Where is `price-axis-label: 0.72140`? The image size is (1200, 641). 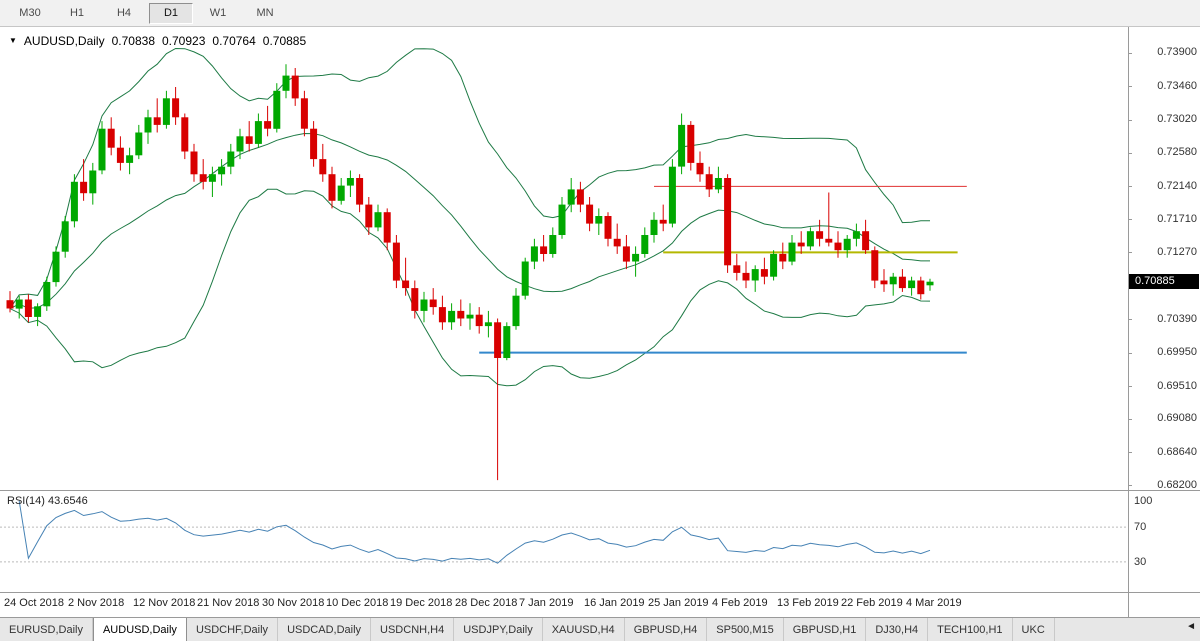
price-axis-label: 0.72140 is located at coordinates (1177, 186).